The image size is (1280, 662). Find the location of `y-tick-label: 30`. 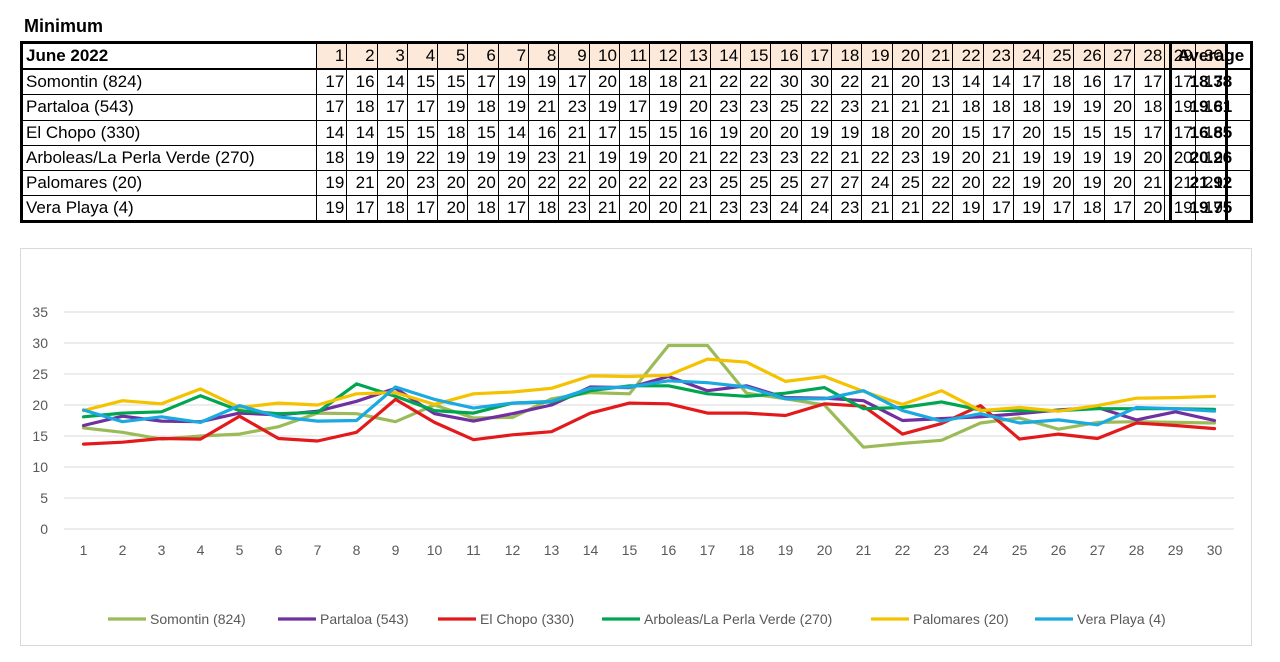

y-tick-label: 30 is located at coordinates (40, 343).